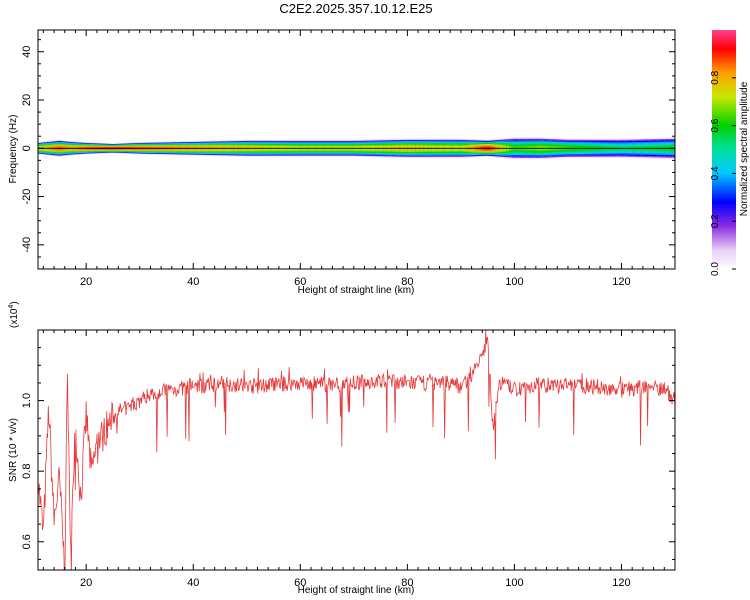 The width and height of the screenshot is (750, 600). I want to click on colorbar-tick-label: 0.2, so click(715, 221).